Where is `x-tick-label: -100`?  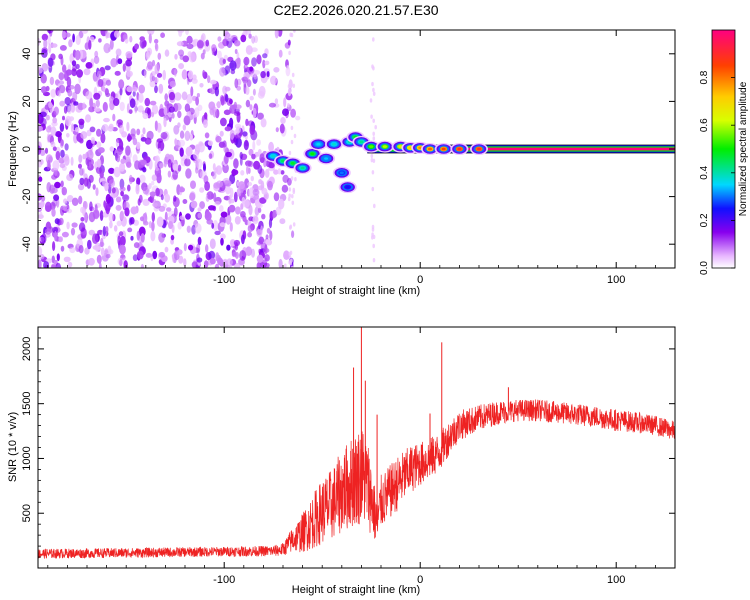 x-tick-label: -100 is located at coordinates (224, 580).